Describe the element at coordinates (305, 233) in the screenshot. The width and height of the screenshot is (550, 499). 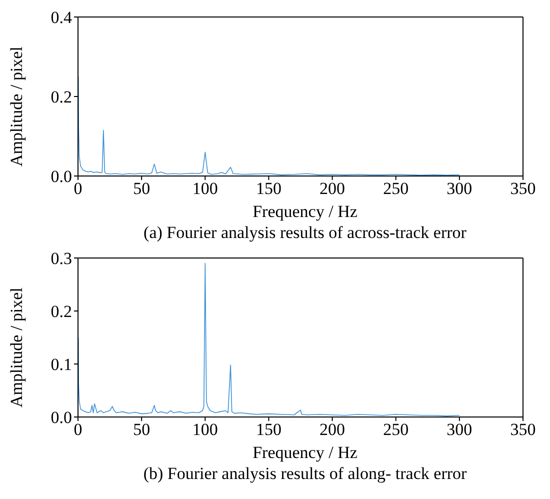
I see `text: (a) Fourier analysis results of across-track error` at that location.